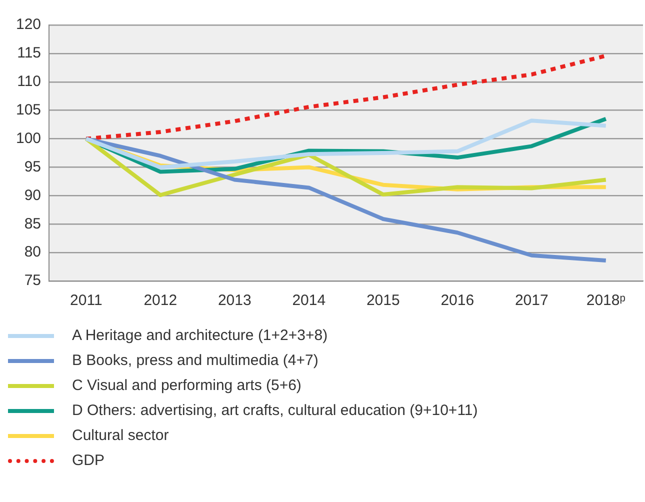  I want to click on x-tick-label: 2015, so click(383, 301).